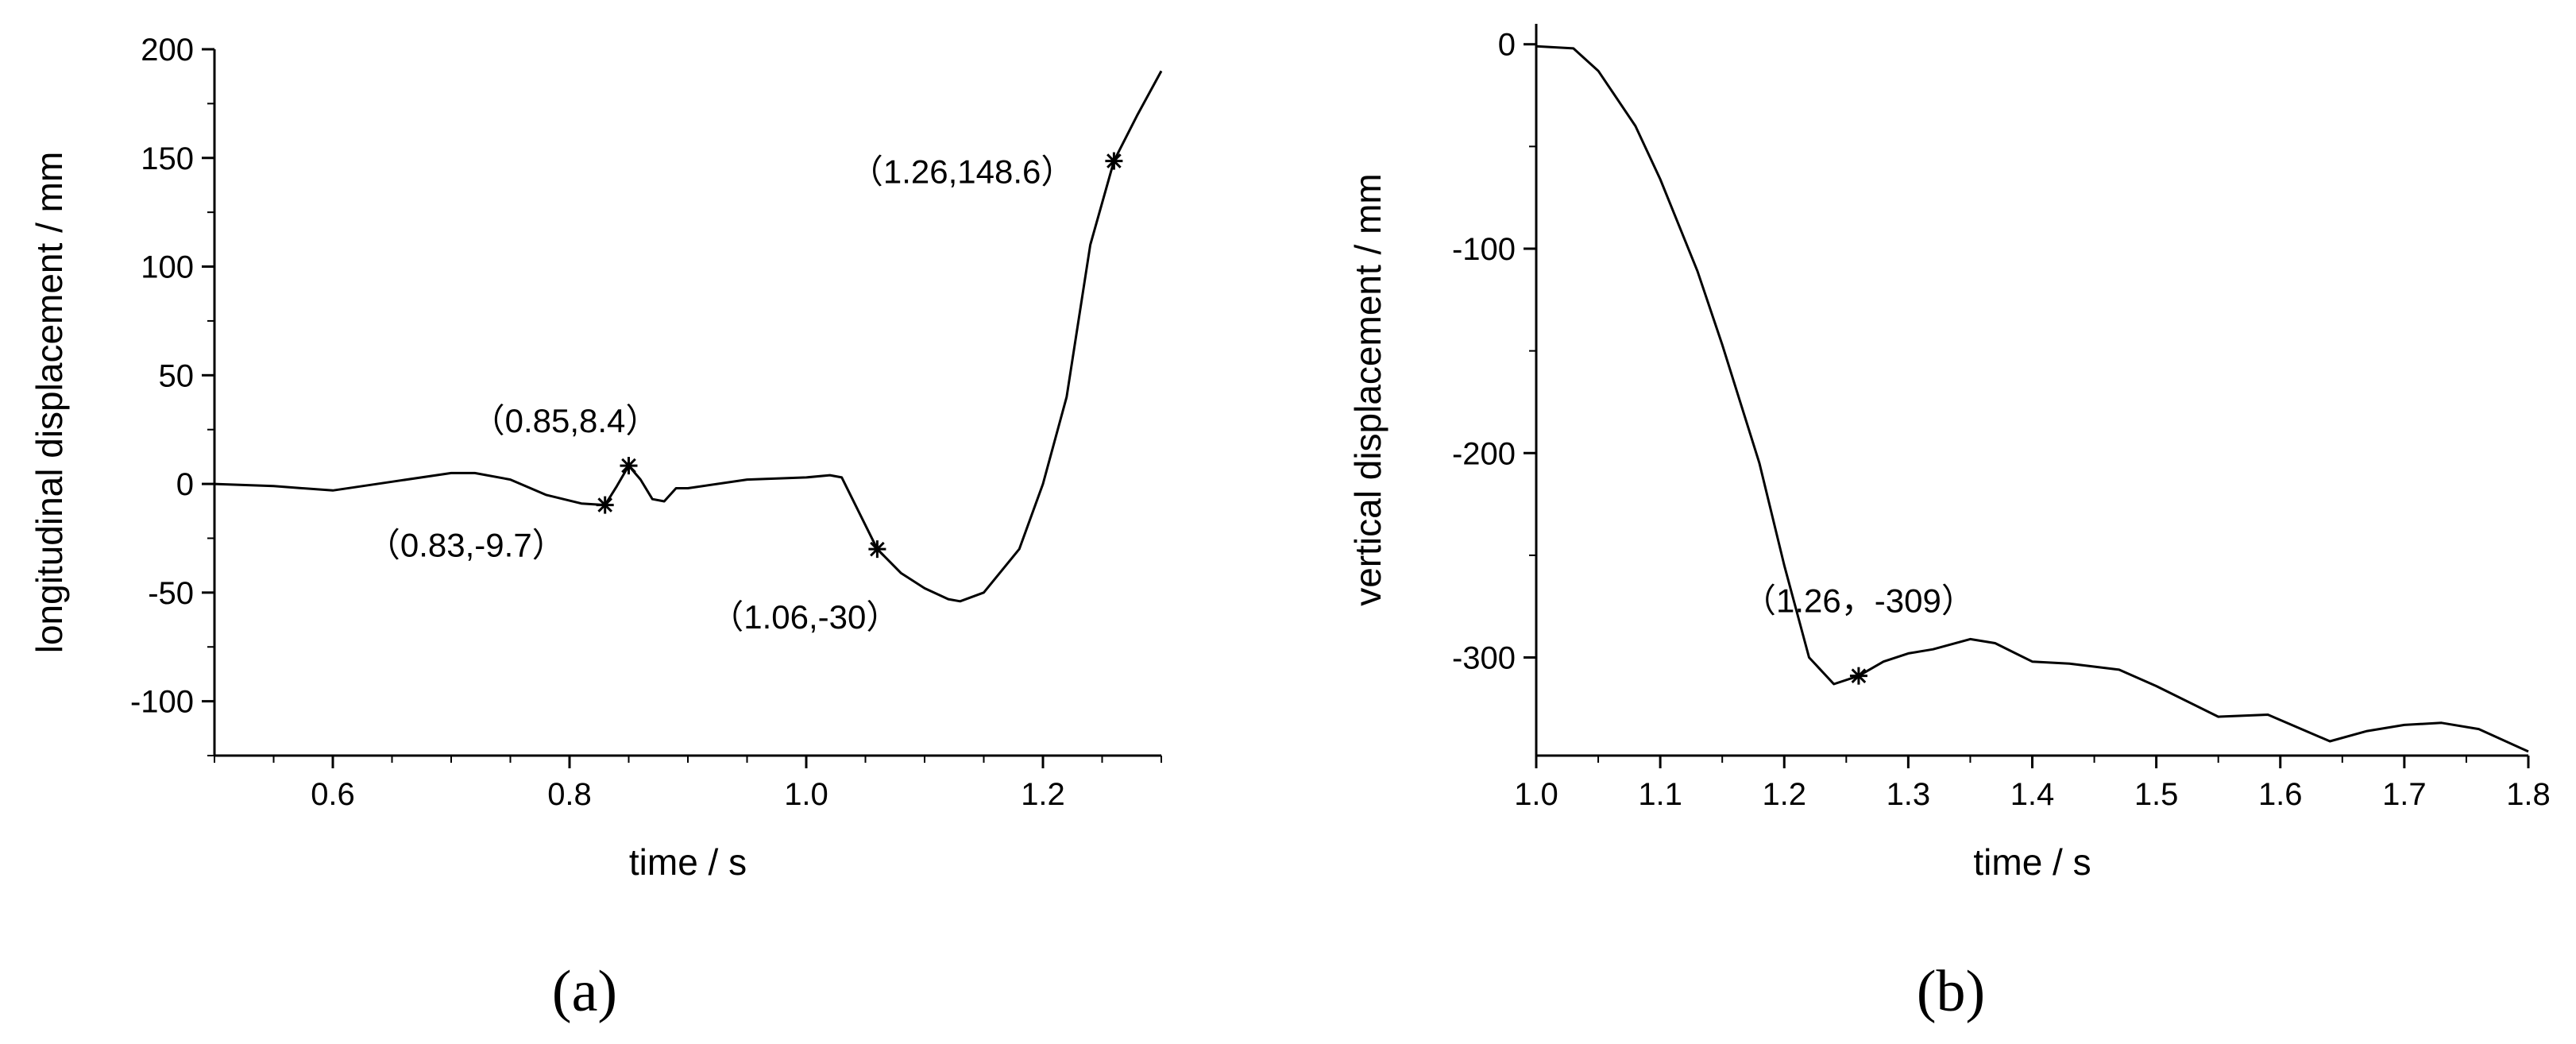  What do you see at coordinates (569, 794) in the screenshot?
I see `x-tick-label: 0.8` at bounding box center [569, 794].